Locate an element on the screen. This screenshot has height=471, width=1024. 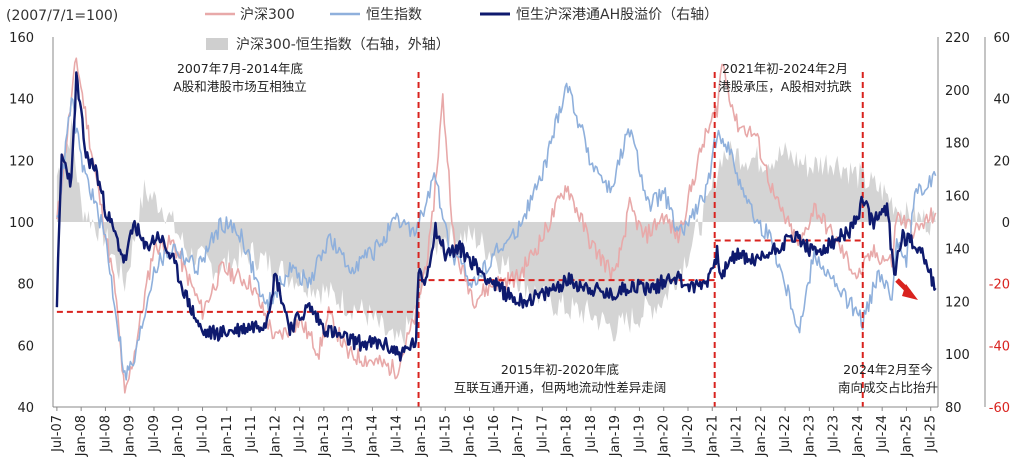
x-tick-label: Jan-09 is located at coordinates (130, 436).